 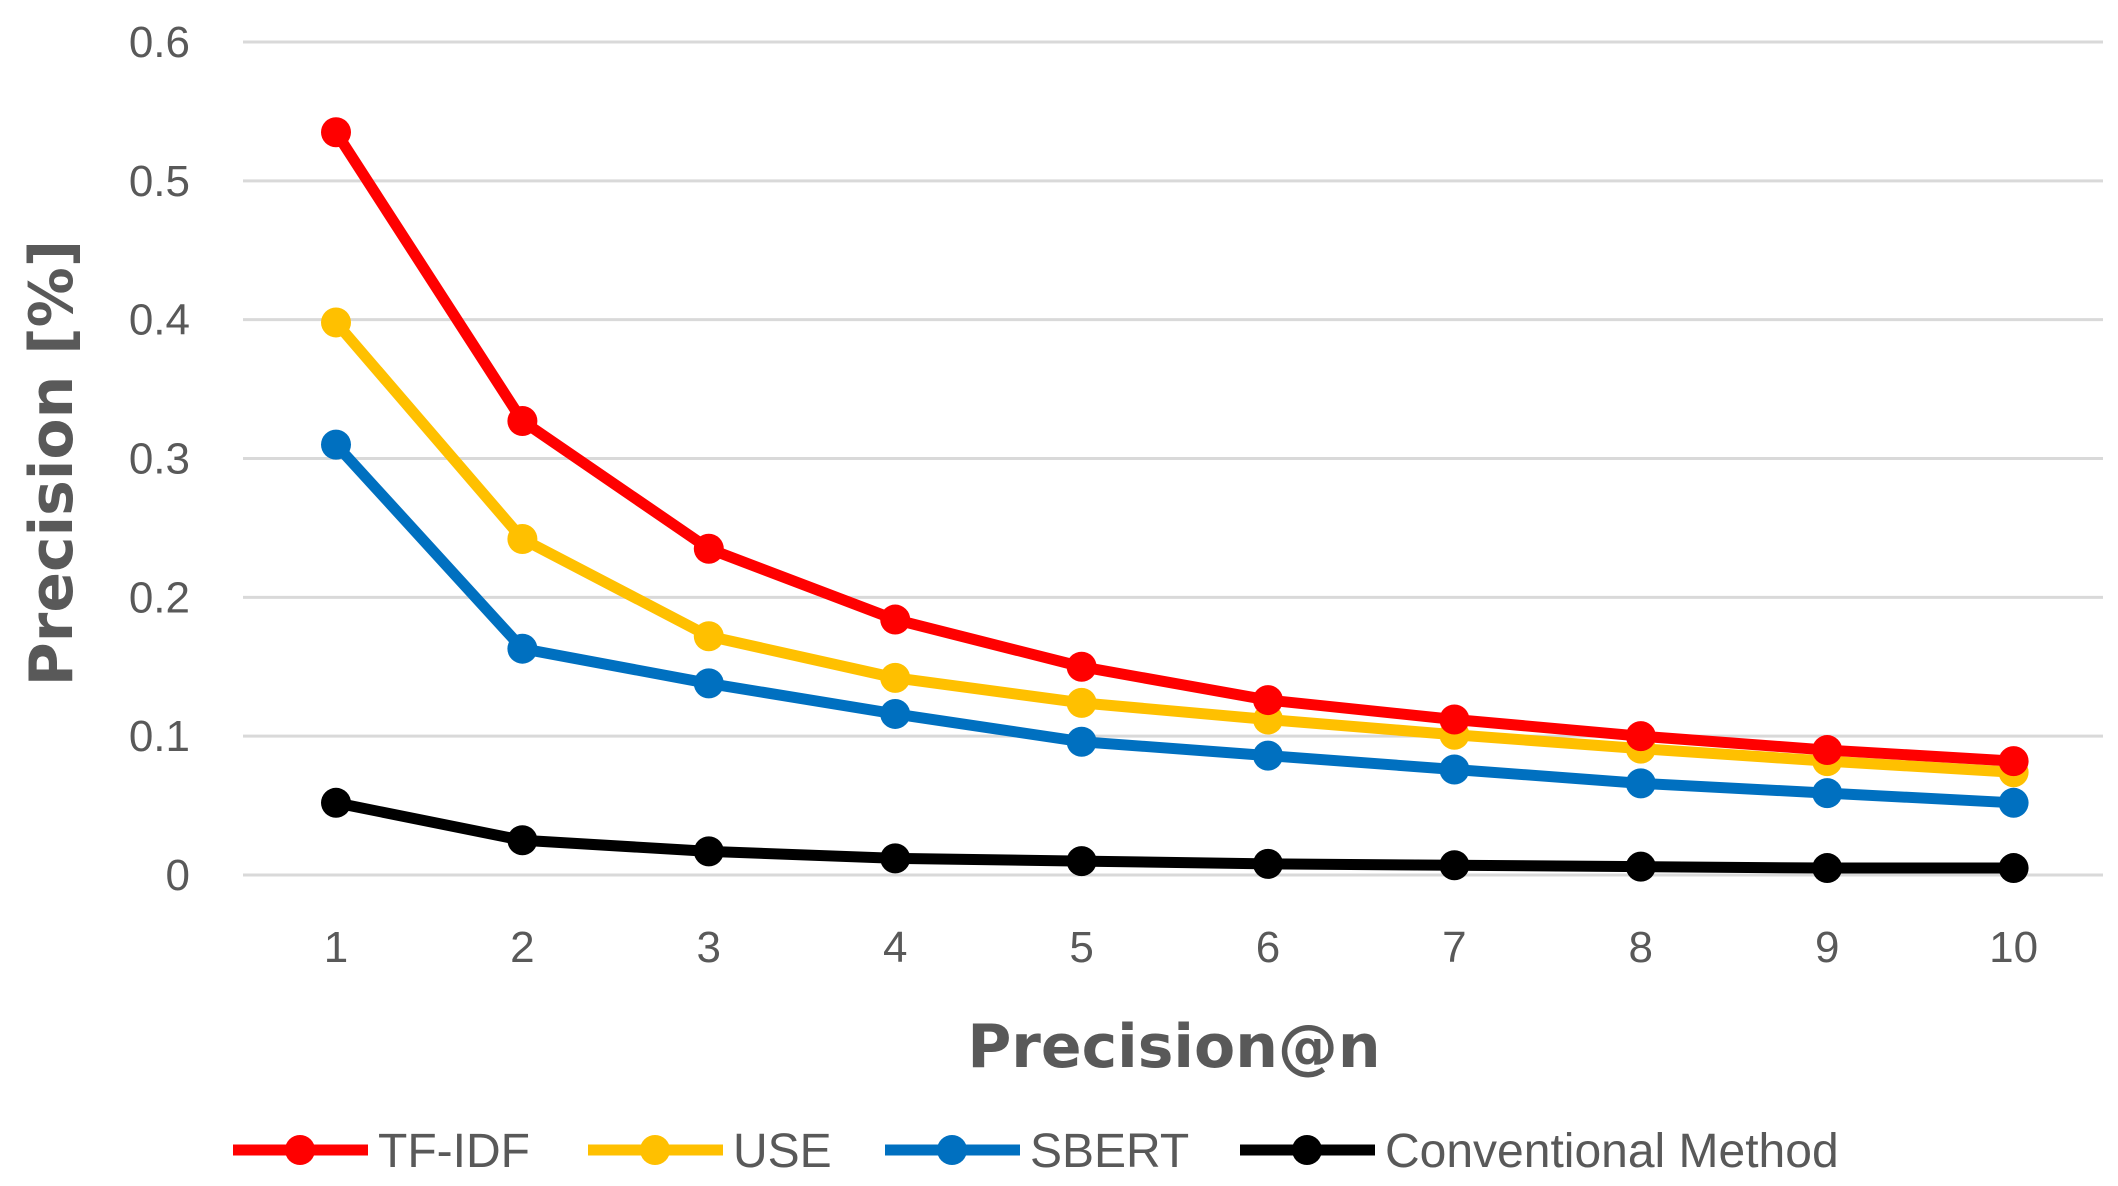 What do you see at coordinates (159, 736) in the screenshot?
I see `y-tick-label: 0.1` at bounding box center [159, 736].